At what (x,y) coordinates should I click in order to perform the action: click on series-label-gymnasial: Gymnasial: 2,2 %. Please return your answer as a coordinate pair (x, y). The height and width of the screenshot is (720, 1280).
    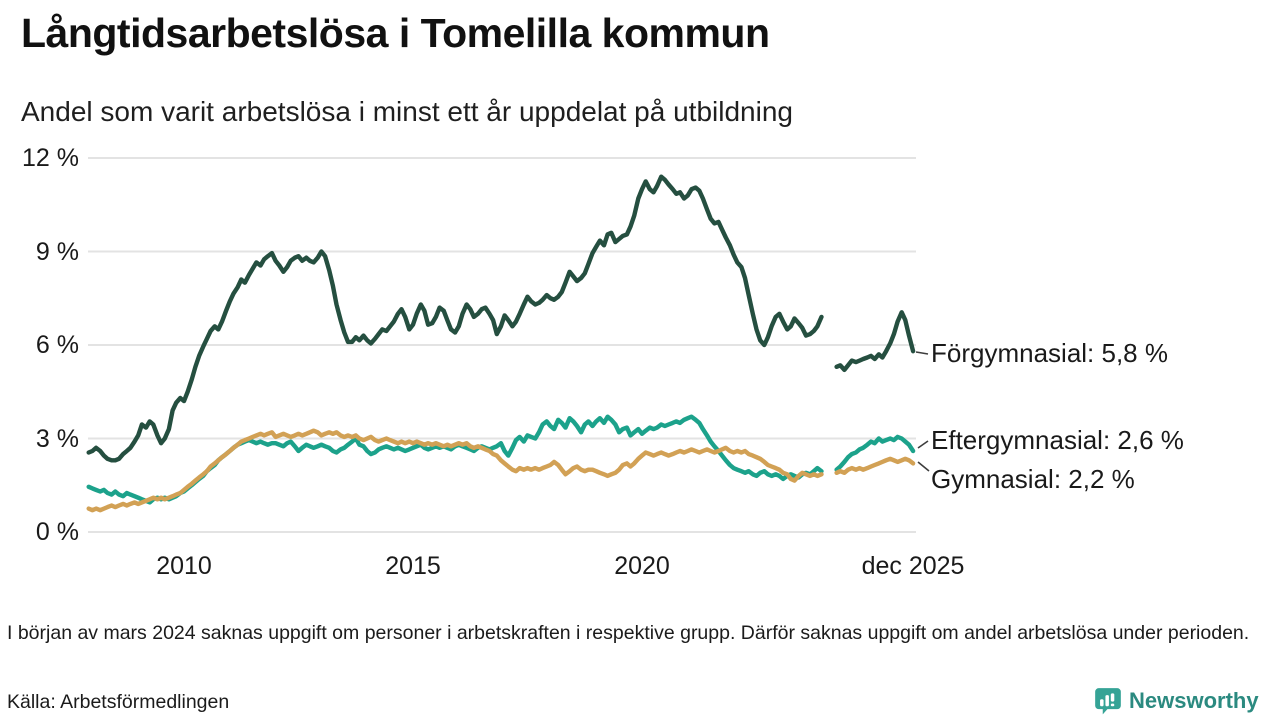
    Looking at the image, I should click on (1033, 479).